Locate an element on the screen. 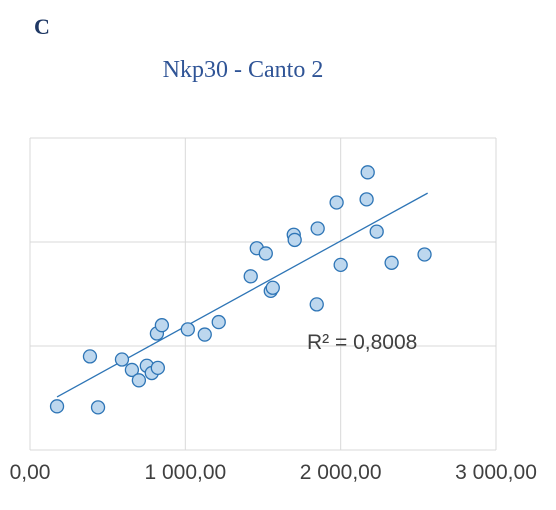  annotation: R² = 0,8008 is located at coordinates (362, 342).